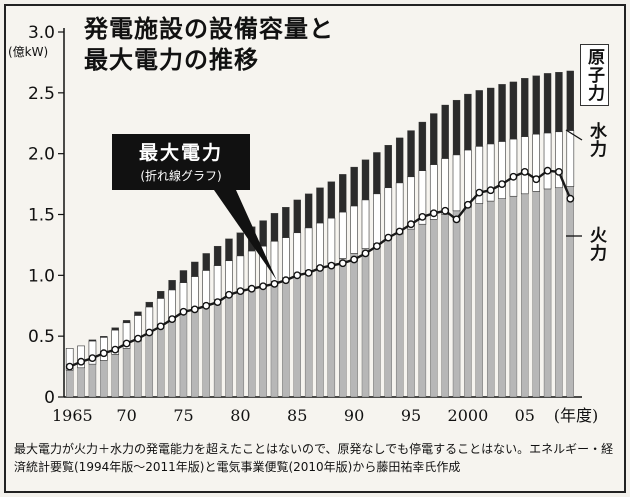 Image resolution: width=630 pixels, height=497 pixels. What do you see at coordinates (41, 94) in the screenshot?
I see `y-tick-label: 2.5` at bounding box center [41, 94].